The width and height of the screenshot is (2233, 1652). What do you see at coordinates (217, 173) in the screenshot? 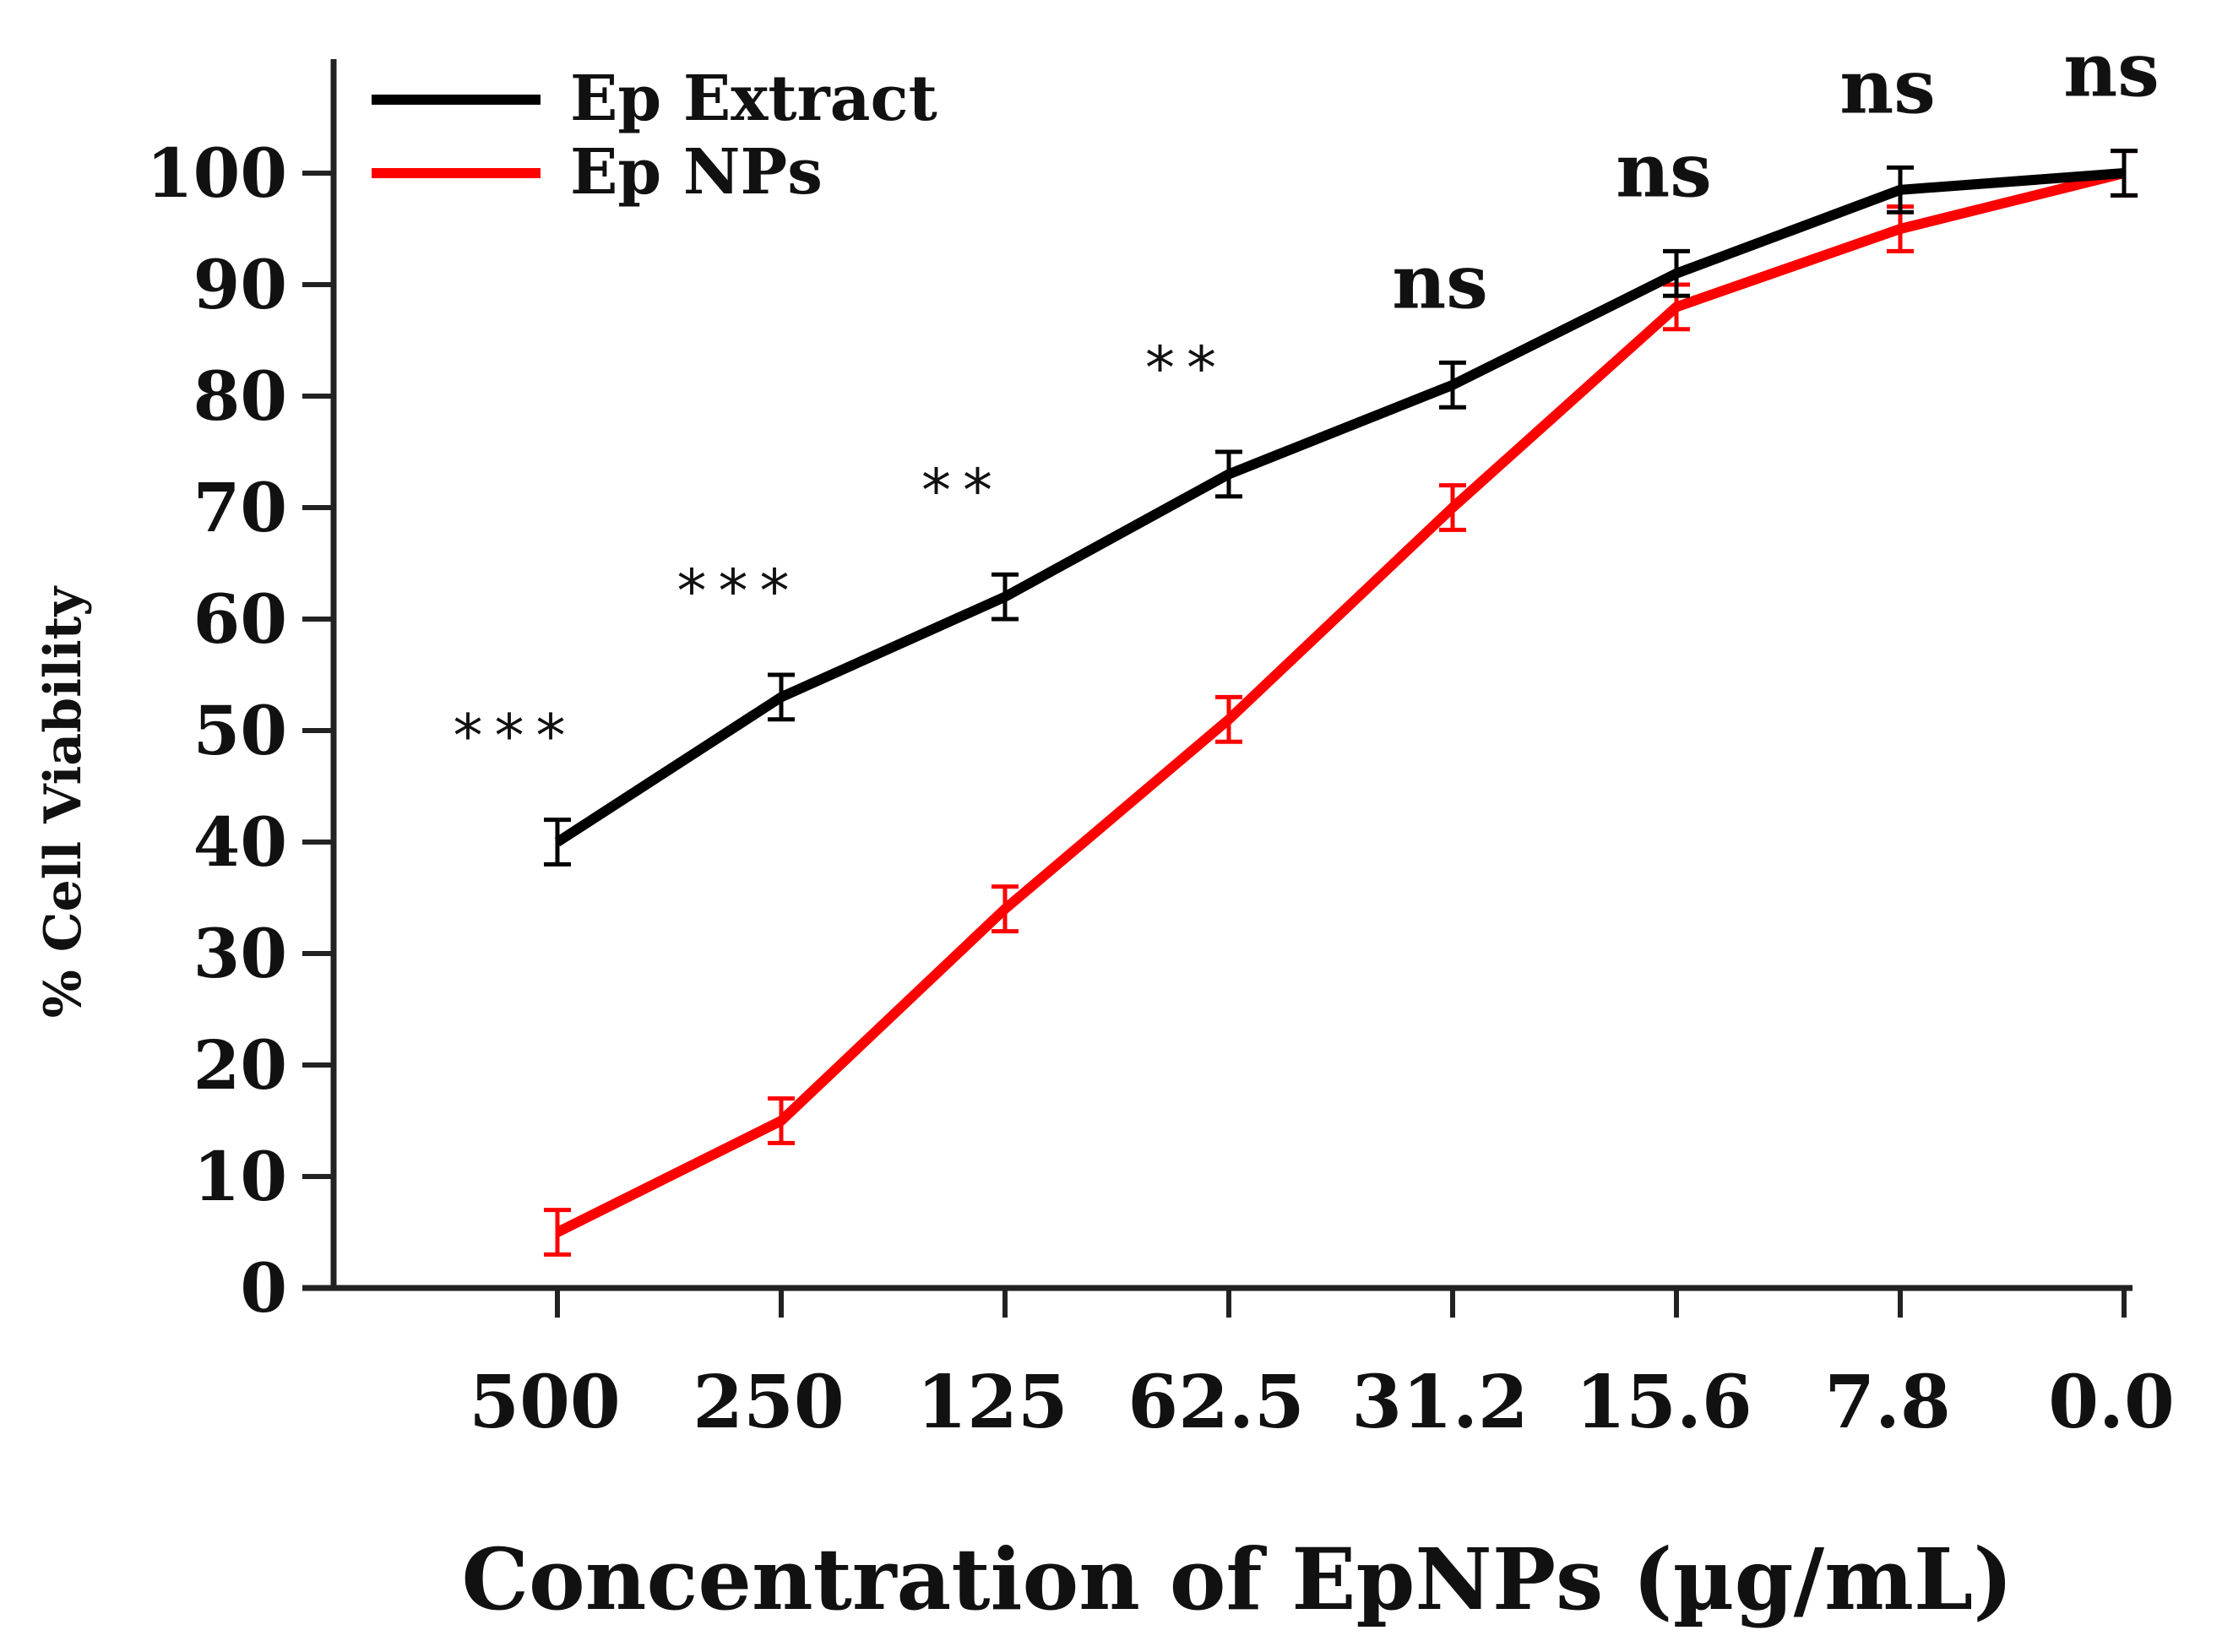
I see `y-tick-label: 100` at bounding box center [217, 173].